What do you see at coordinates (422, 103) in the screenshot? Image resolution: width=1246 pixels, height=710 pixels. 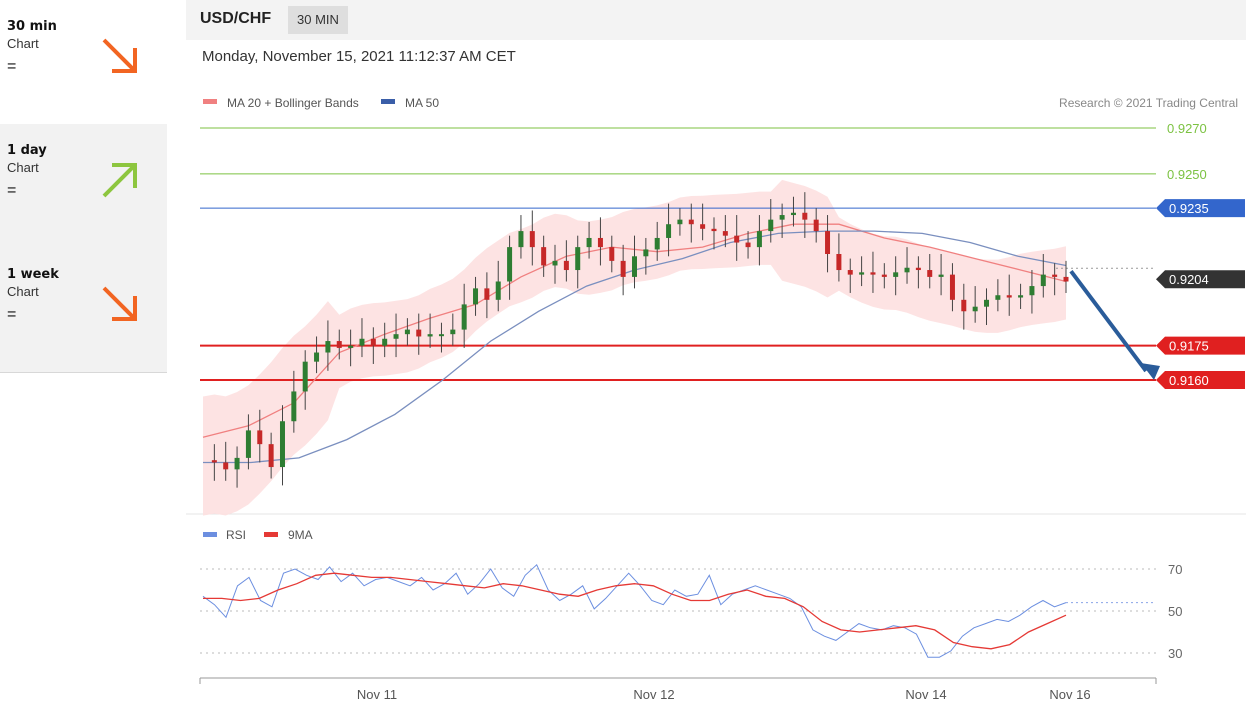 I see `legend-ma50: MA 50` at bounding box center [422, 103].